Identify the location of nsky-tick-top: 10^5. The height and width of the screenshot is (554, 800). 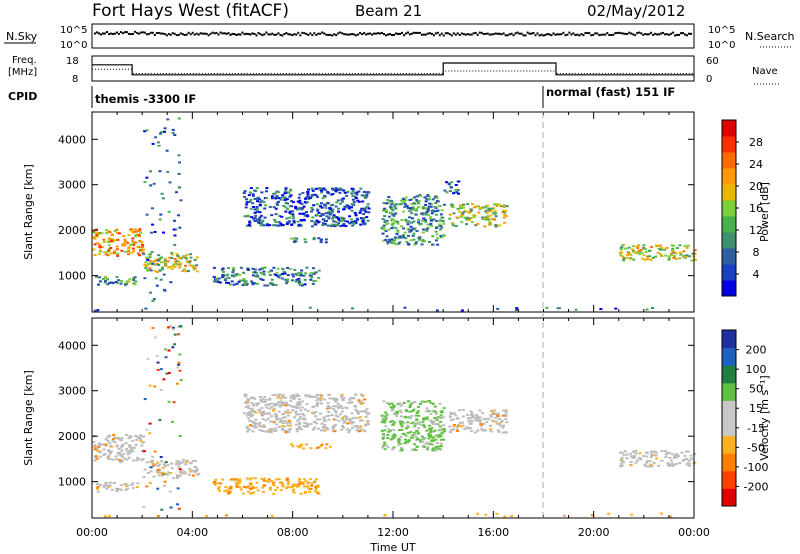
(73, 30).